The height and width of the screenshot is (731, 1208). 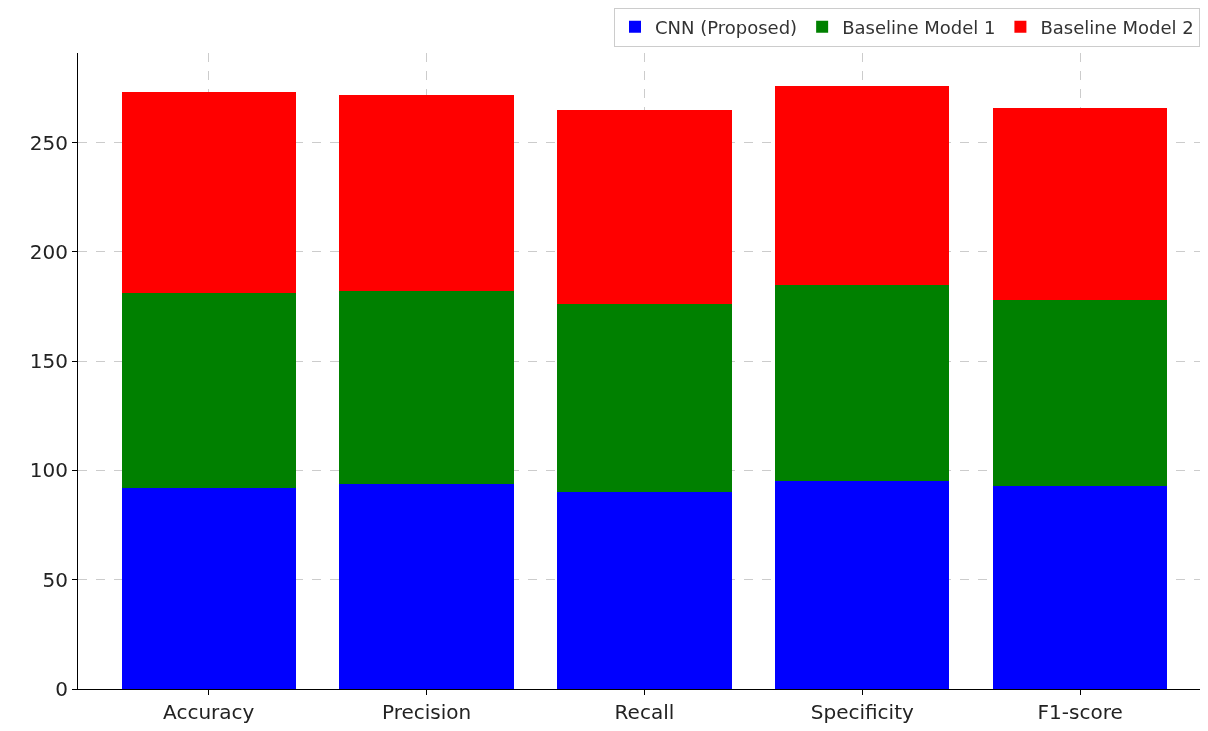 I want to click on x-tick-label: Specificity, so click(x=862, y=712).